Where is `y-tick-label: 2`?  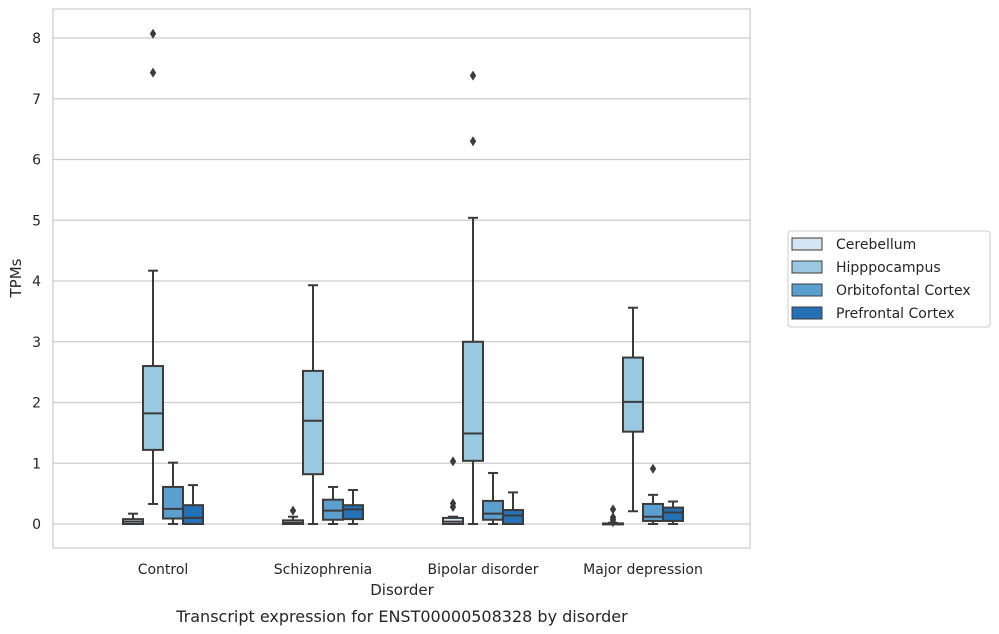
y-tick-label: 2 is located at coordinates (36, 404).